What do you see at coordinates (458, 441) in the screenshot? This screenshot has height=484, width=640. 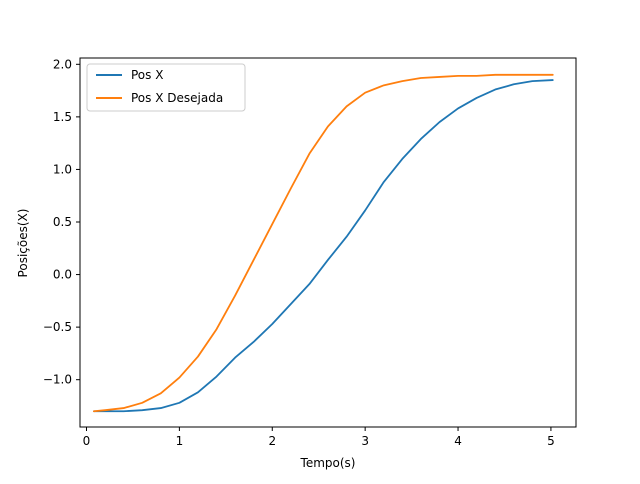 I see `x-tick-label: 4` at bounding box center [458, 441].